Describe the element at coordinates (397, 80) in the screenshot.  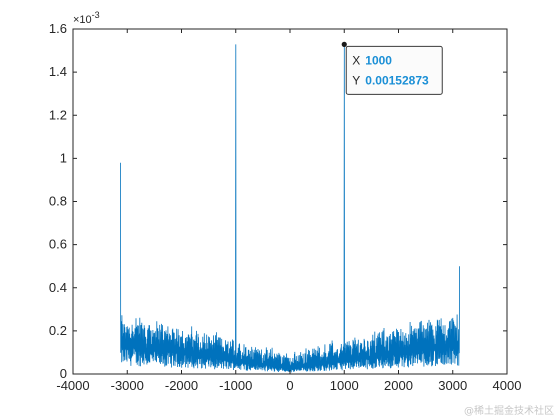
I see `datatip-y-value: 0.00152873` at that location.